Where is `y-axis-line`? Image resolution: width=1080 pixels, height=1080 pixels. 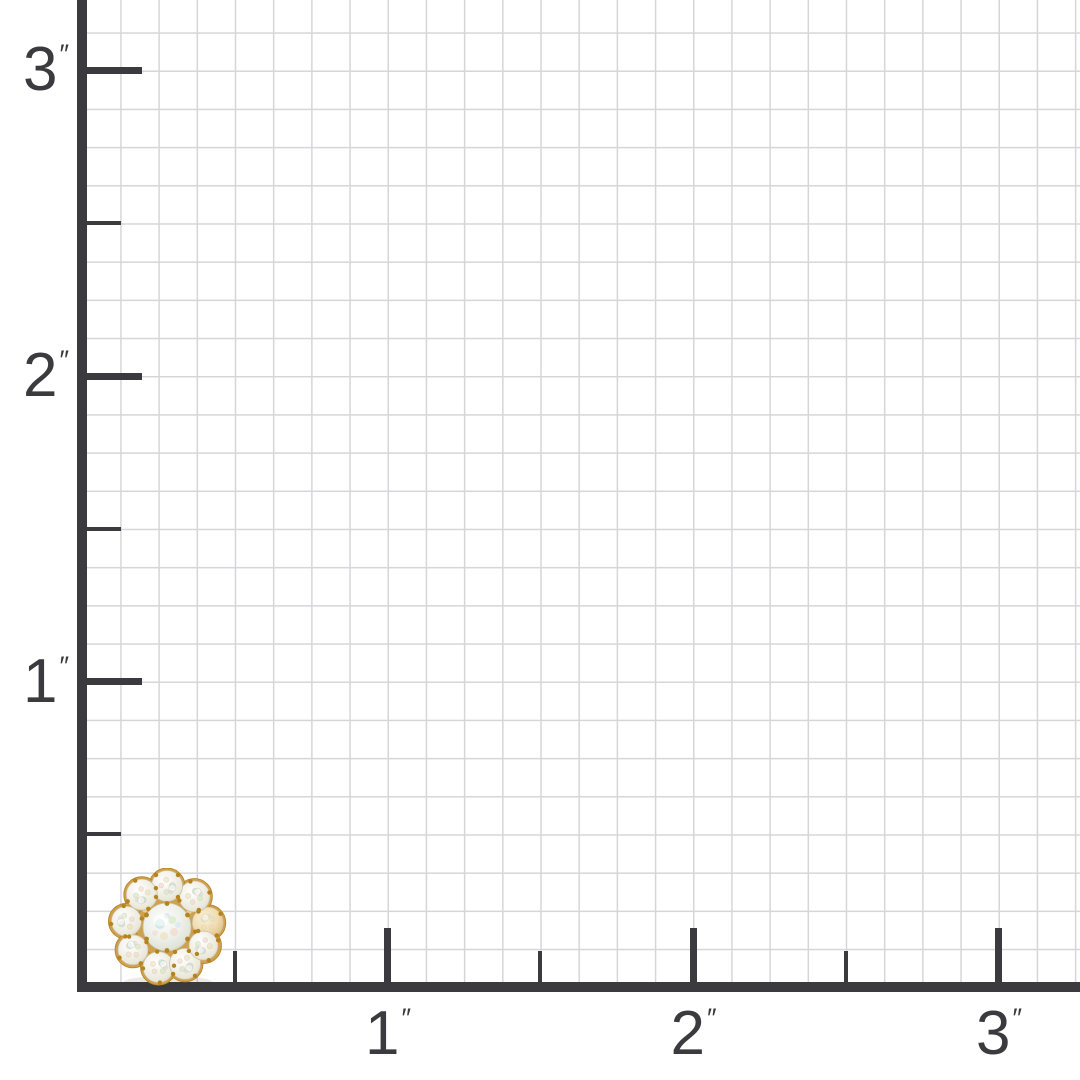 y-axis-line is located at coordinates (82, 496).